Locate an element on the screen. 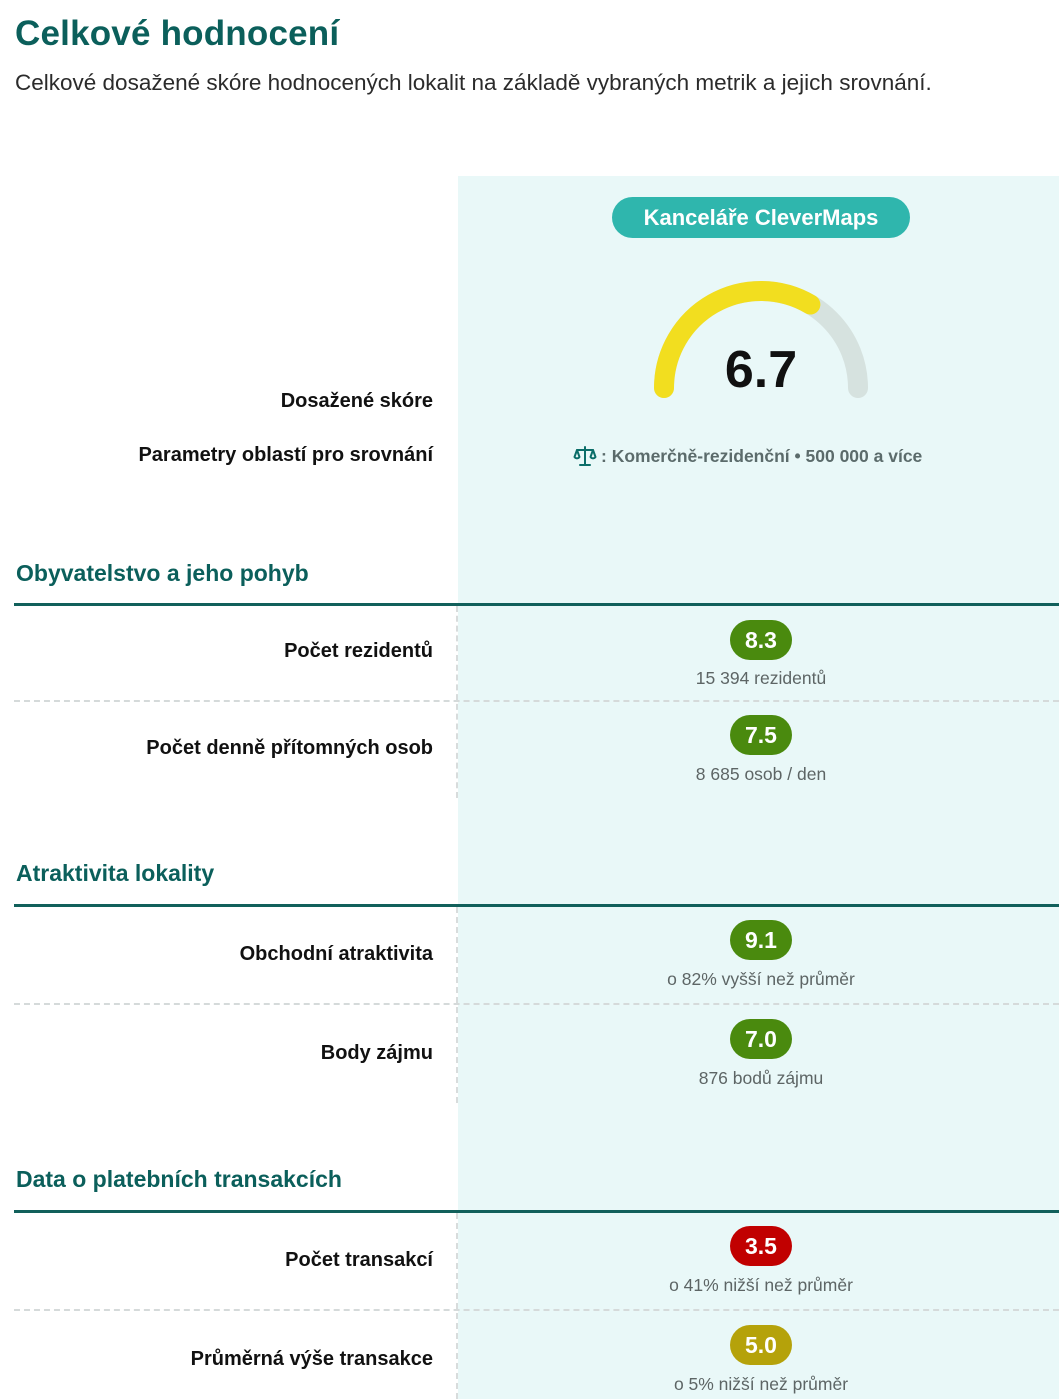  metric-label-poi: Body zájmu is located at coordinates (376, 1053).